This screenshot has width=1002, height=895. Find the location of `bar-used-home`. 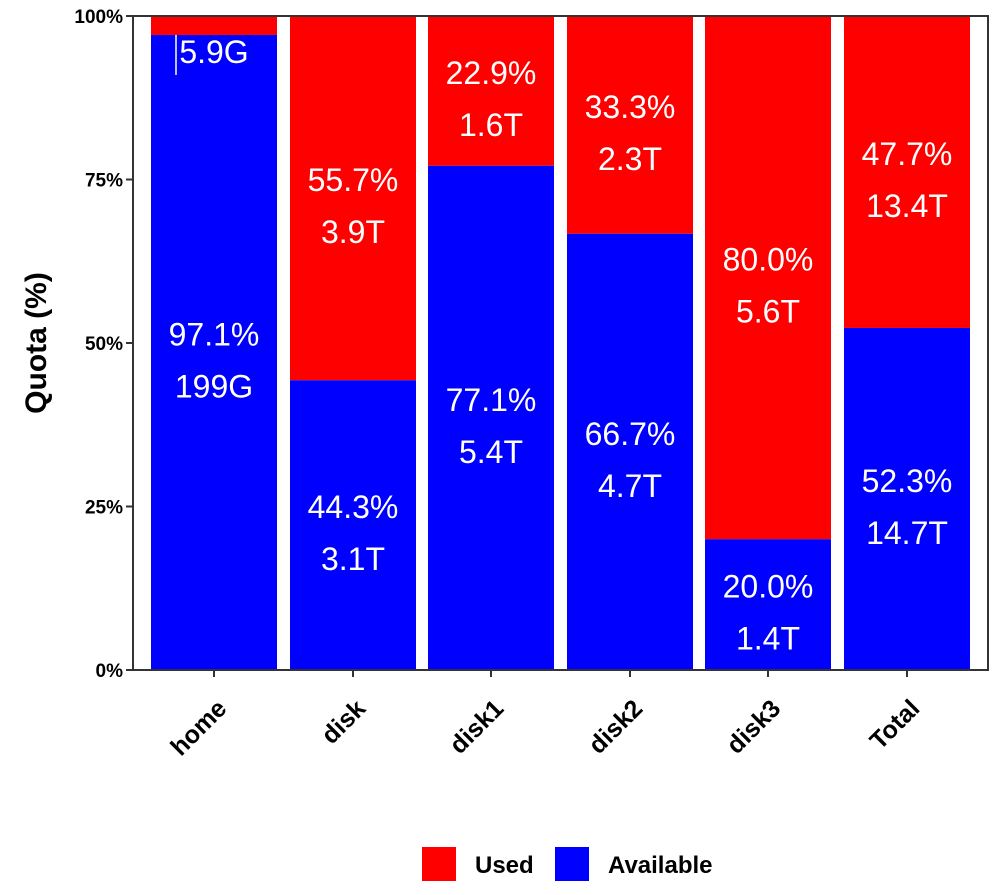

bar-used-home is located at coordinates (214, 25).